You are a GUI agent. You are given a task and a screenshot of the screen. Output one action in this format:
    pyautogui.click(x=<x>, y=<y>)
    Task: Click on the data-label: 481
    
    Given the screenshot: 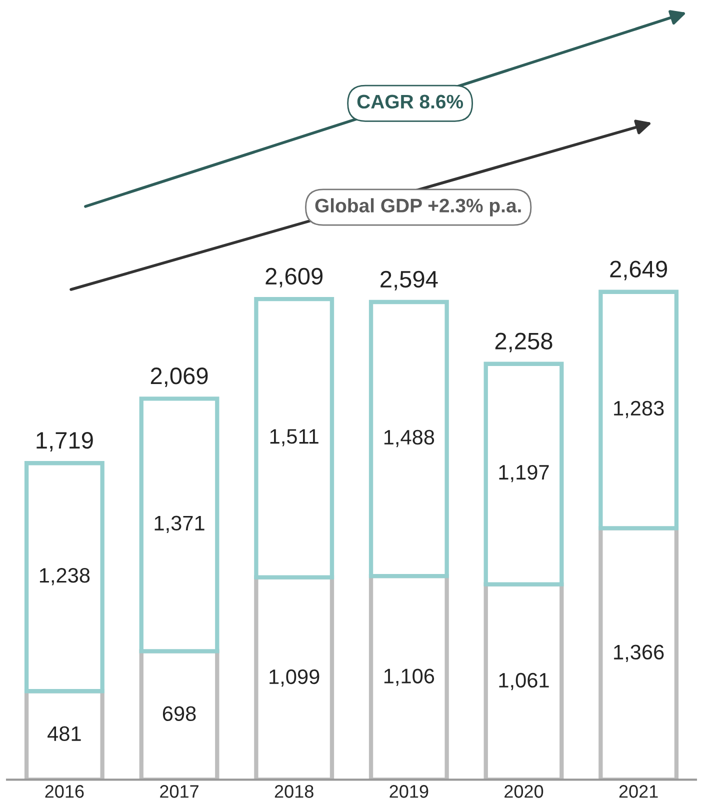 What is the action you would take?
    pyautogui.click(x=64, y=734)
    